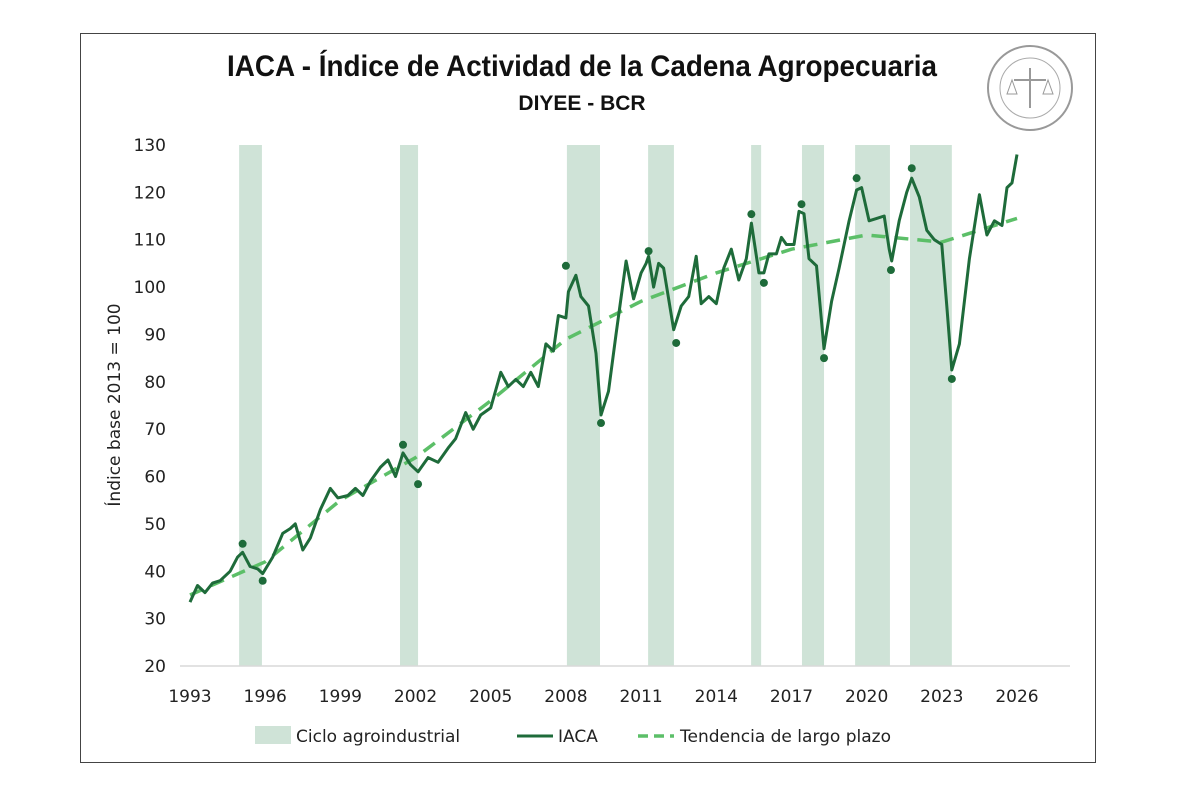  I want to click on x-tick-label: 2008, so click(565, 697).